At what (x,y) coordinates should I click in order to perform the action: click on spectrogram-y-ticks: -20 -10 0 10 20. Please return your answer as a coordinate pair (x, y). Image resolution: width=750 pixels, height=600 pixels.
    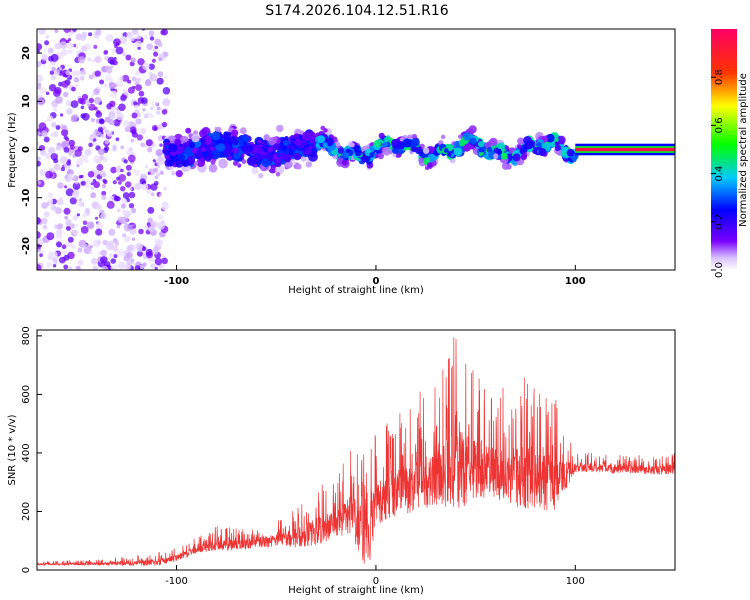
    Looking at the image, I should click on (31, 150).